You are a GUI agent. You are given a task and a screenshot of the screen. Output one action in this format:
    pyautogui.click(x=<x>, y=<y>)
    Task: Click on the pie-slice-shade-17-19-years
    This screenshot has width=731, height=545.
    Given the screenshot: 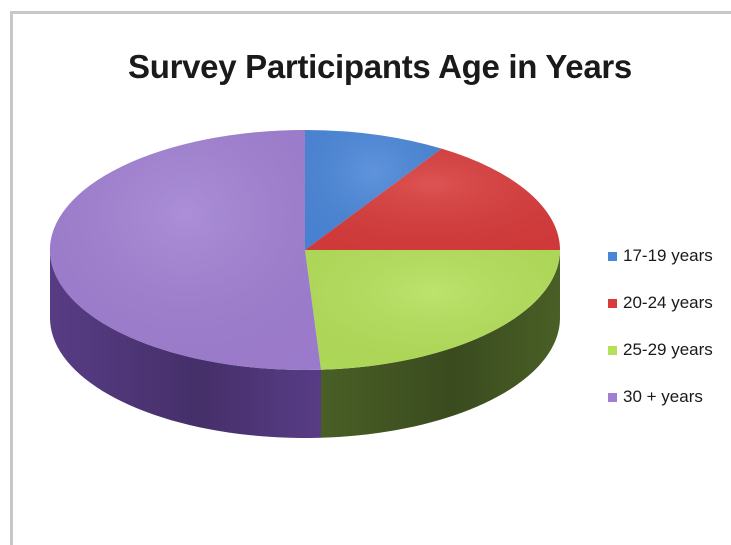 What is the action you would take?
    pyautogui.click(x=373, y=190)
    